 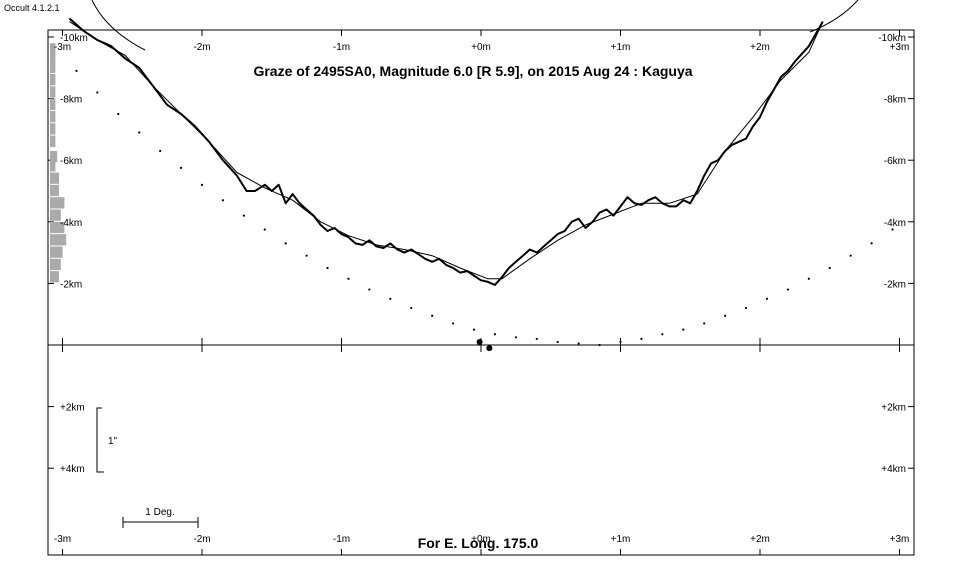 What do you see at coordinates (895, 161) in the screenshot?
I see `y-tick-label-right: -6km` at bounding box center [895, 161].